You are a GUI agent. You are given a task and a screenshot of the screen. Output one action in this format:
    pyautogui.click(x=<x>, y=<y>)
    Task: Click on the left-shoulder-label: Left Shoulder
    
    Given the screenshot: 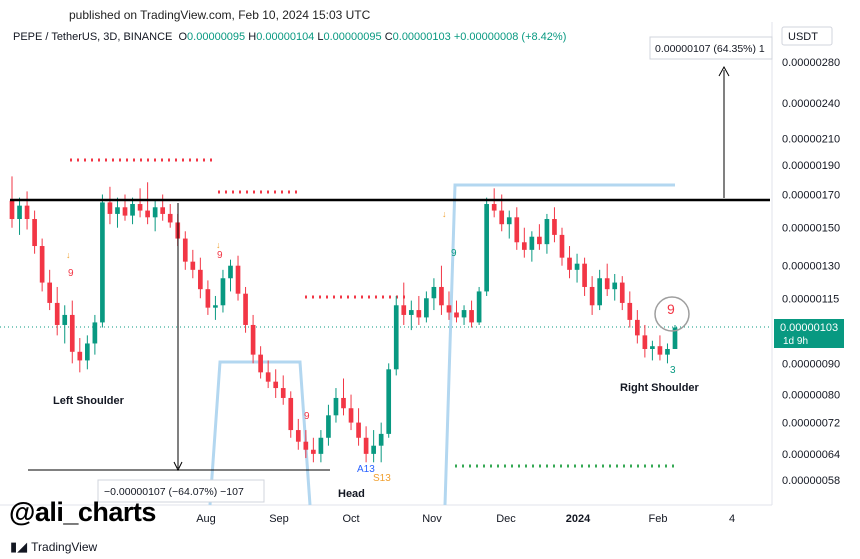 What is the action you would take?
    pyautogui.click(x=89, y=401)
    